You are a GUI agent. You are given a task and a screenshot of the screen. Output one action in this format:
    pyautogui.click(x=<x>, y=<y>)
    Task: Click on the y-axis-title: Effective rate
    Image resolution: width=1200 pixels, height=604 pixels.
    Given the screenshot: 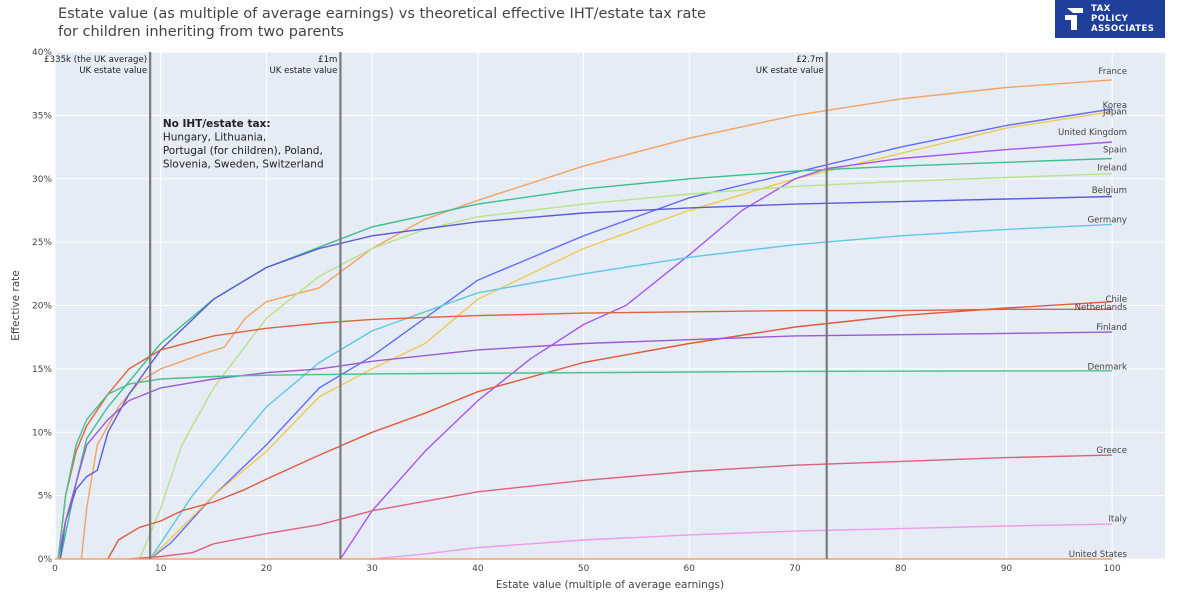 What is the action you would take?
    pyautogui.click(x=16, y=305)
    